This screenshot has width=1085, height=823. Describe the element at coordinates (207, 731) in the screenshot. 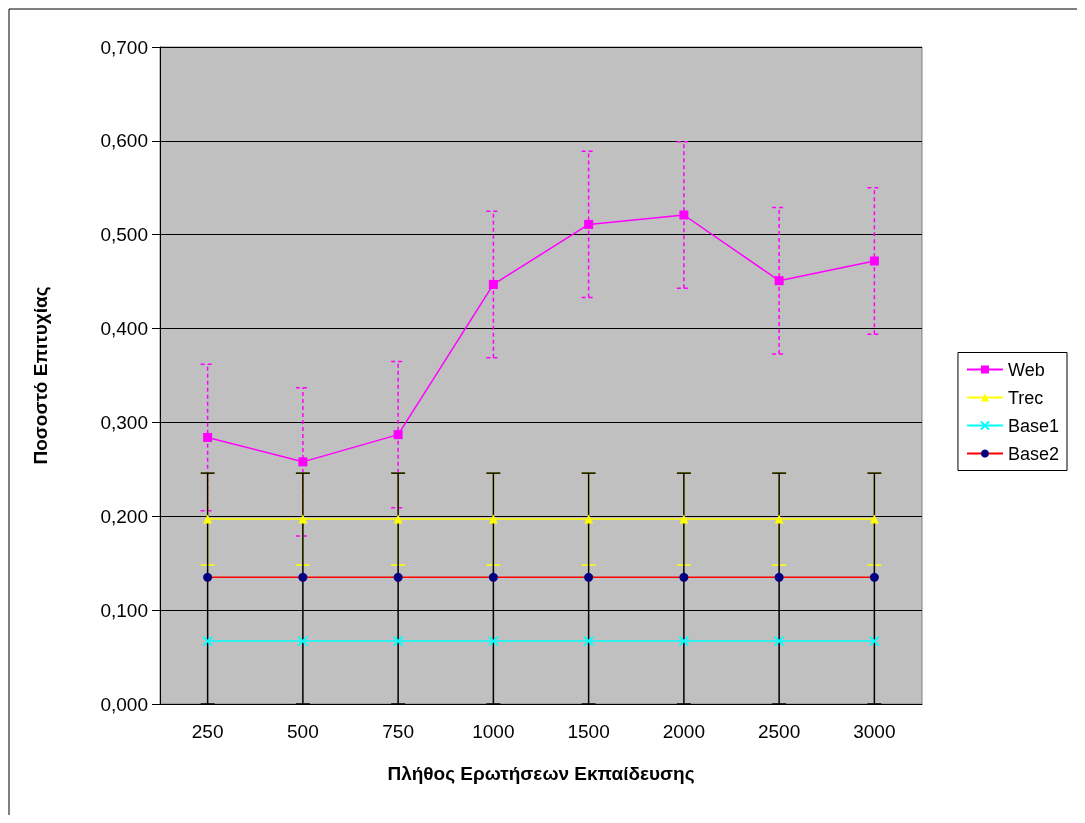

I see `x-tick-label: 250` at that location.